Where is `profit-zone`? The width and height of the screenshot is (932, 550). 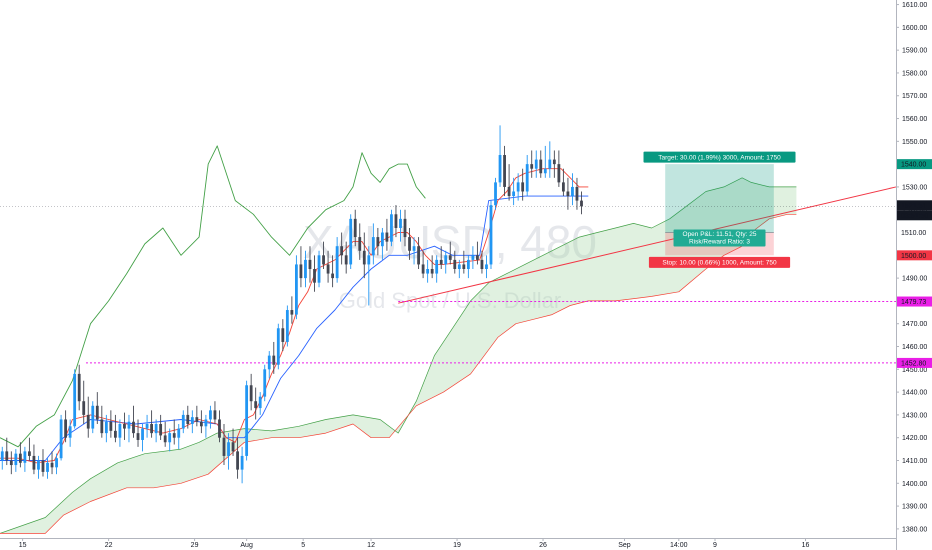
profit-zone is located at coordinates (719, 198).